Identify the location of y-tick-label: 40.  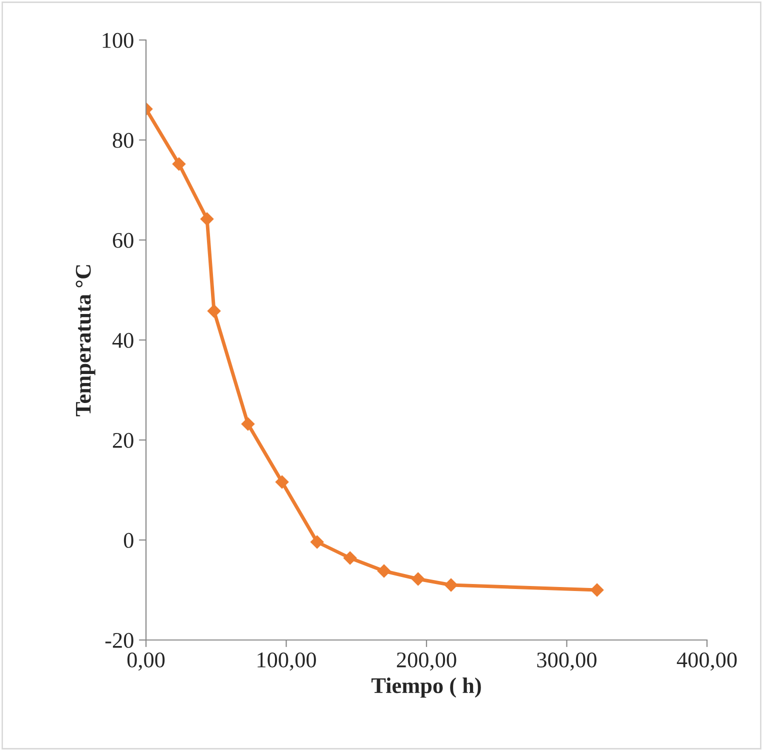
(123, 340).